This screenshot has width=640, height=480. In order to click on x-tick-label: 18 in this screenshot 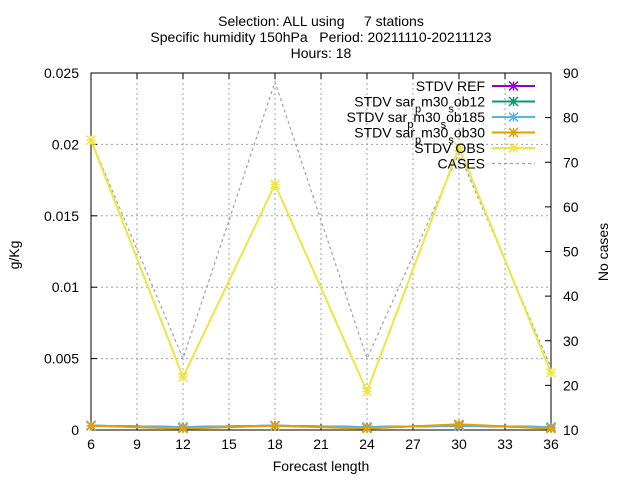, I will do `click(275, 444)`.